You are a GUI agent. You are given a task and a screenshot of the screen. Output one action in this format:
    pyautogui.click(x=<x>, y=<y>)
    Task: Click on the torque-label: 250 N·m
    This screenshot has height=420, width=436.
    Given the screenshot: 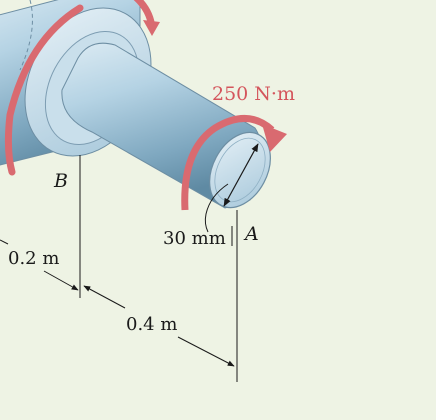 What is the action you would take?
    pyautogui.click(x=253, y=94)
    